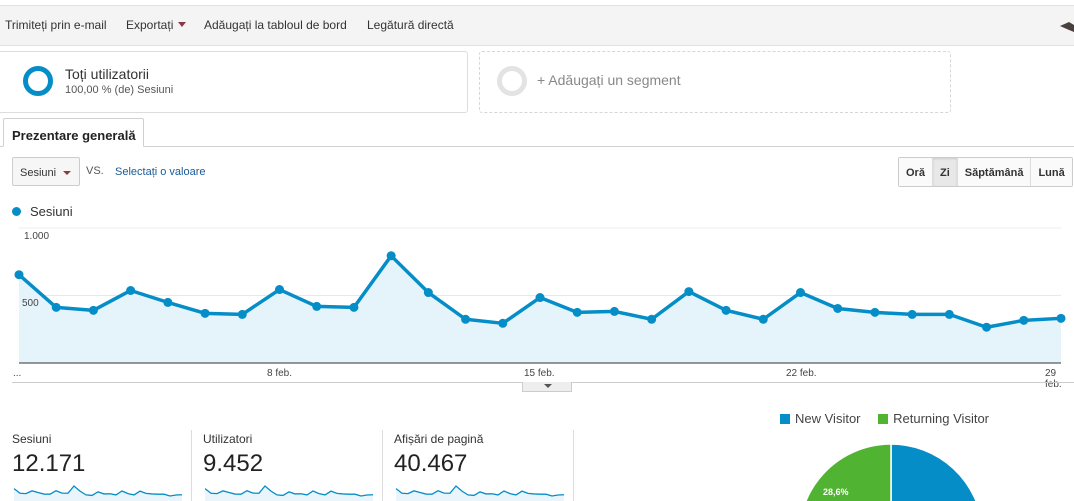 Image resolution: width=1074 pixels, height=501 pixels. Describe the element at coordinates (941, 418) in the screenshot. I see `pie-legend-returning: Returning Visitor` at that location.